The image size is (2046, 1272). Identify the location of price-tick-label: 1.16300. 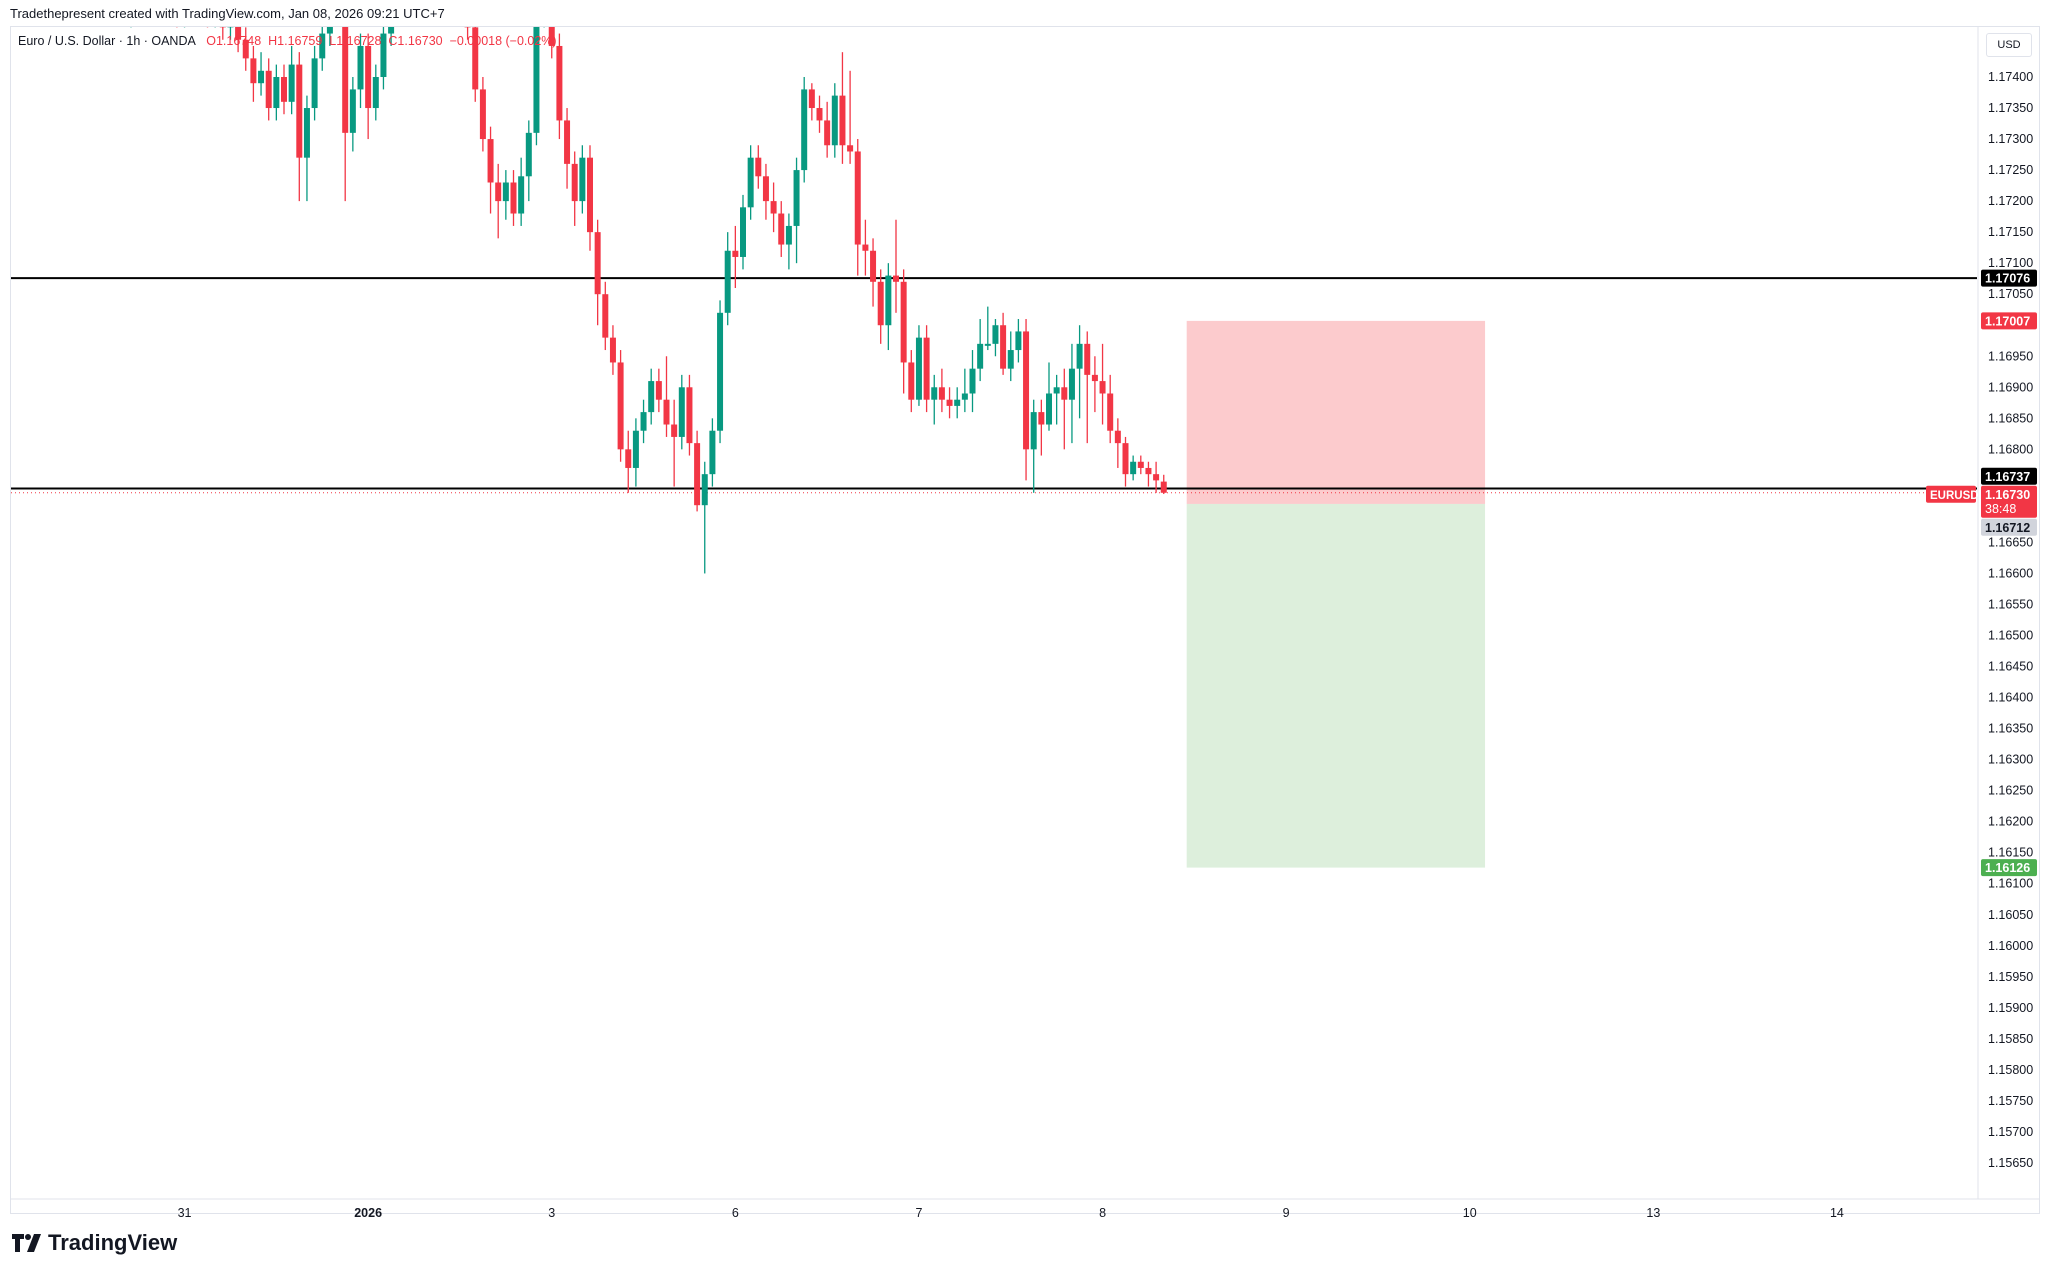
(2010, 760).